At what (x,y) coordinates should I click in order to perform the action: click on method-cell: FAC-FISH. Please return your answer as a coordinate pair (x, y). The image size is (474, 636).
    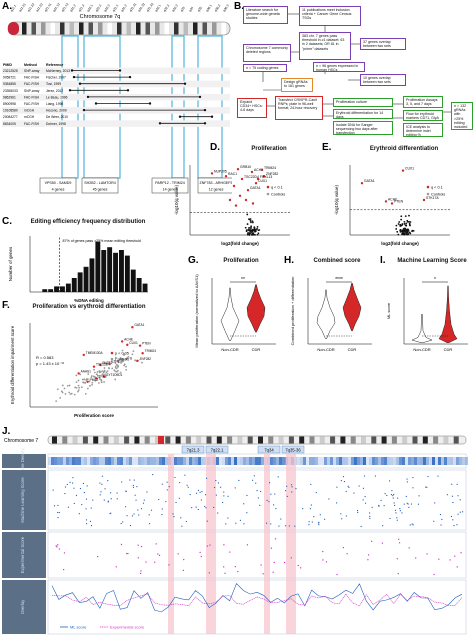
    Looking at the image, I should click on (32, 97).